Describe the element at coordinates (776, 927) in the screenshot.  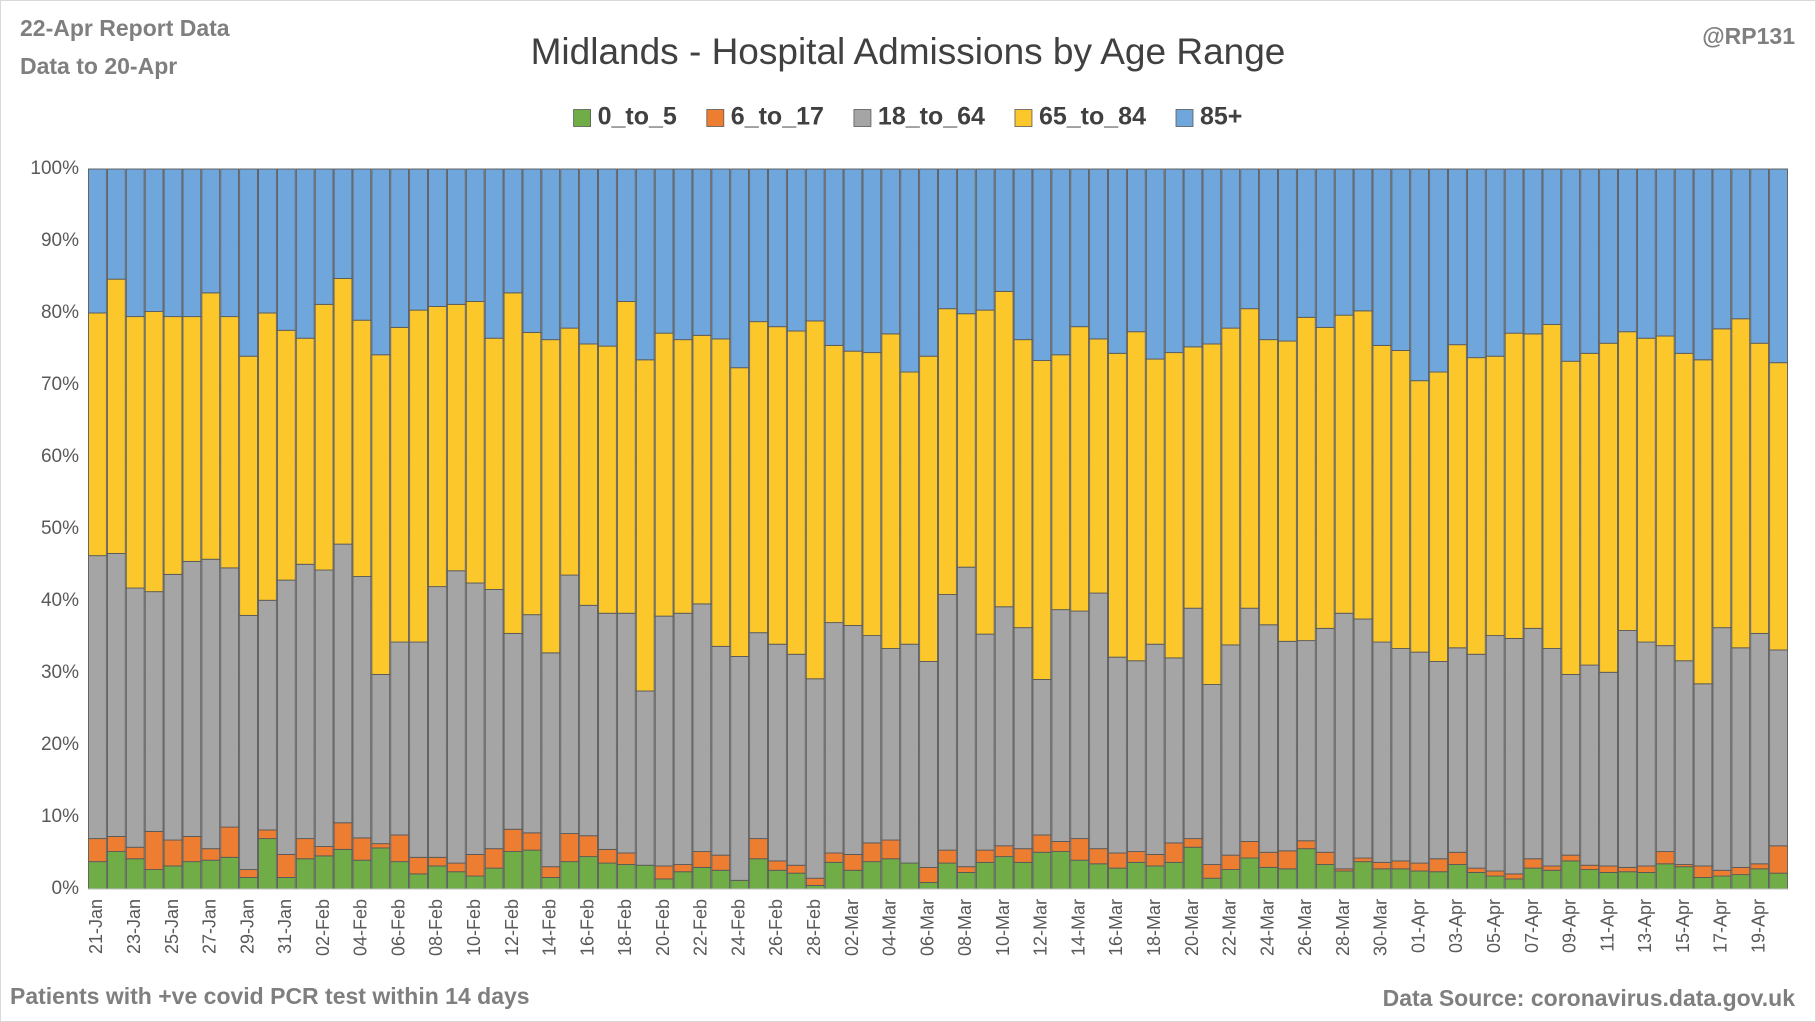
I see `x-tick-label: 26-Feb` at that location.